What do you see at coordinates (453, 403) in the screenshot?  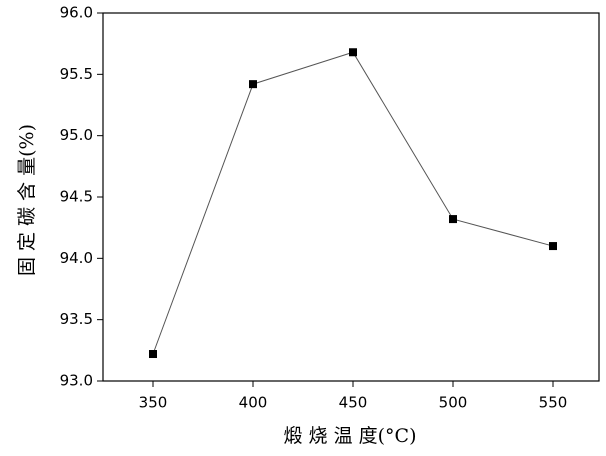 I see `x-tick-label: 500` at bounding box center [453, 403].